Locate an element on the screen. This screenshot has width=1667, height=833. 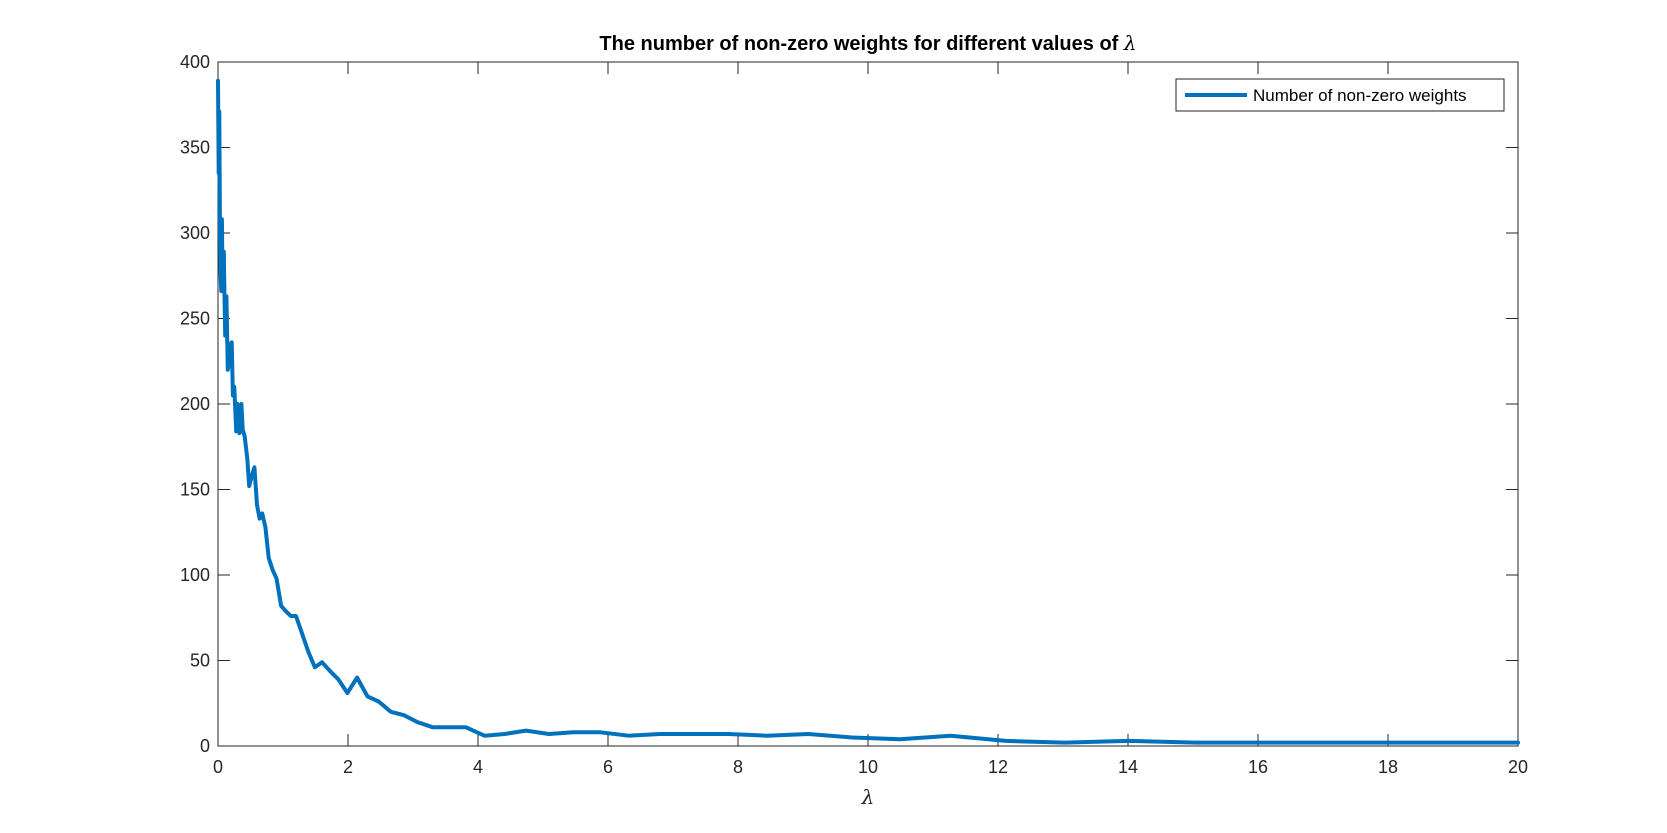
y-tick-label: 150 is located at coordinates (195, 490).